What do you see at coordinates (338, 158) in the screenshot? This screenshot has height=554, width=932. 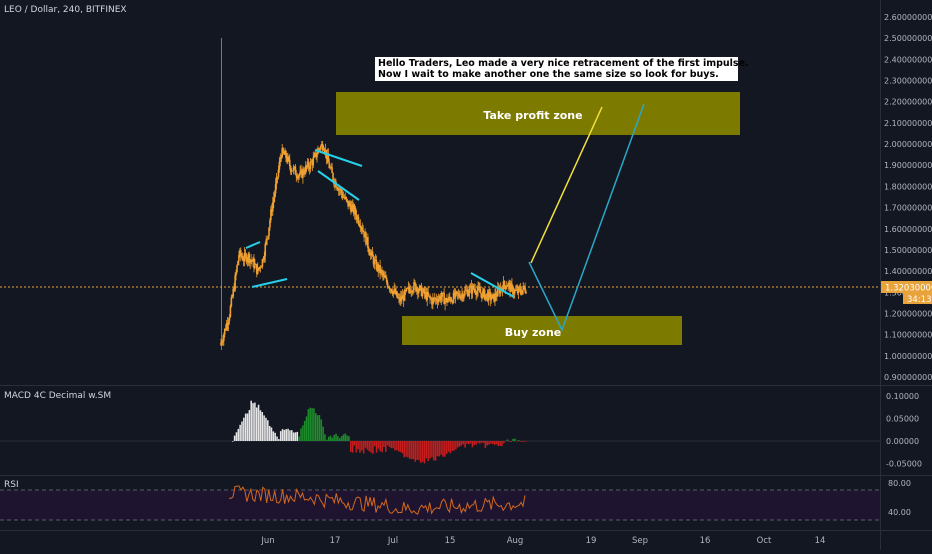 I see `trendline-flag-2-top` at bounding box center [338, 158].